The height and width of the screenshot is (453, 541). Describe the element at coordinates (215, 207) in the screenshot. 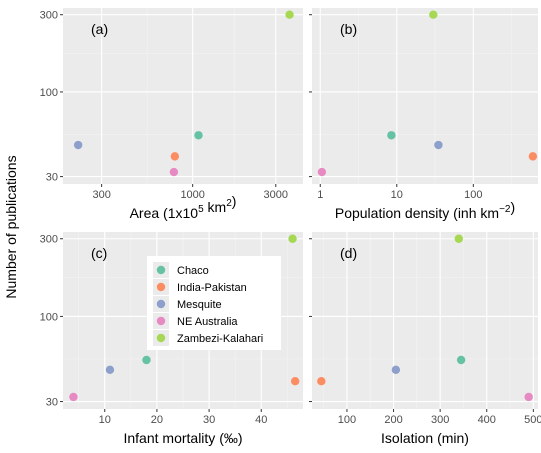

I see `x-axis-title-text: km` at that location.